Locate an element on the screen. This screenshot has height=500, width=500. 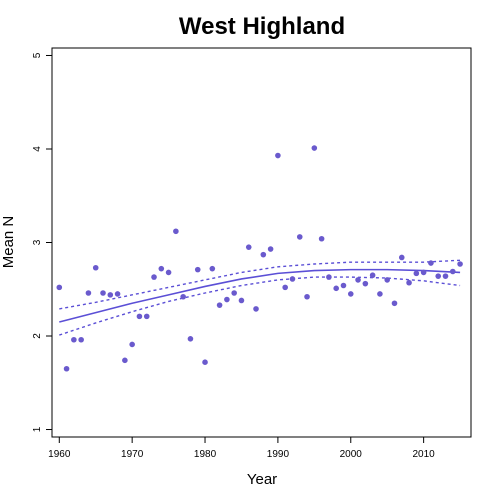
fit-line is located at coordinates (260, 295).